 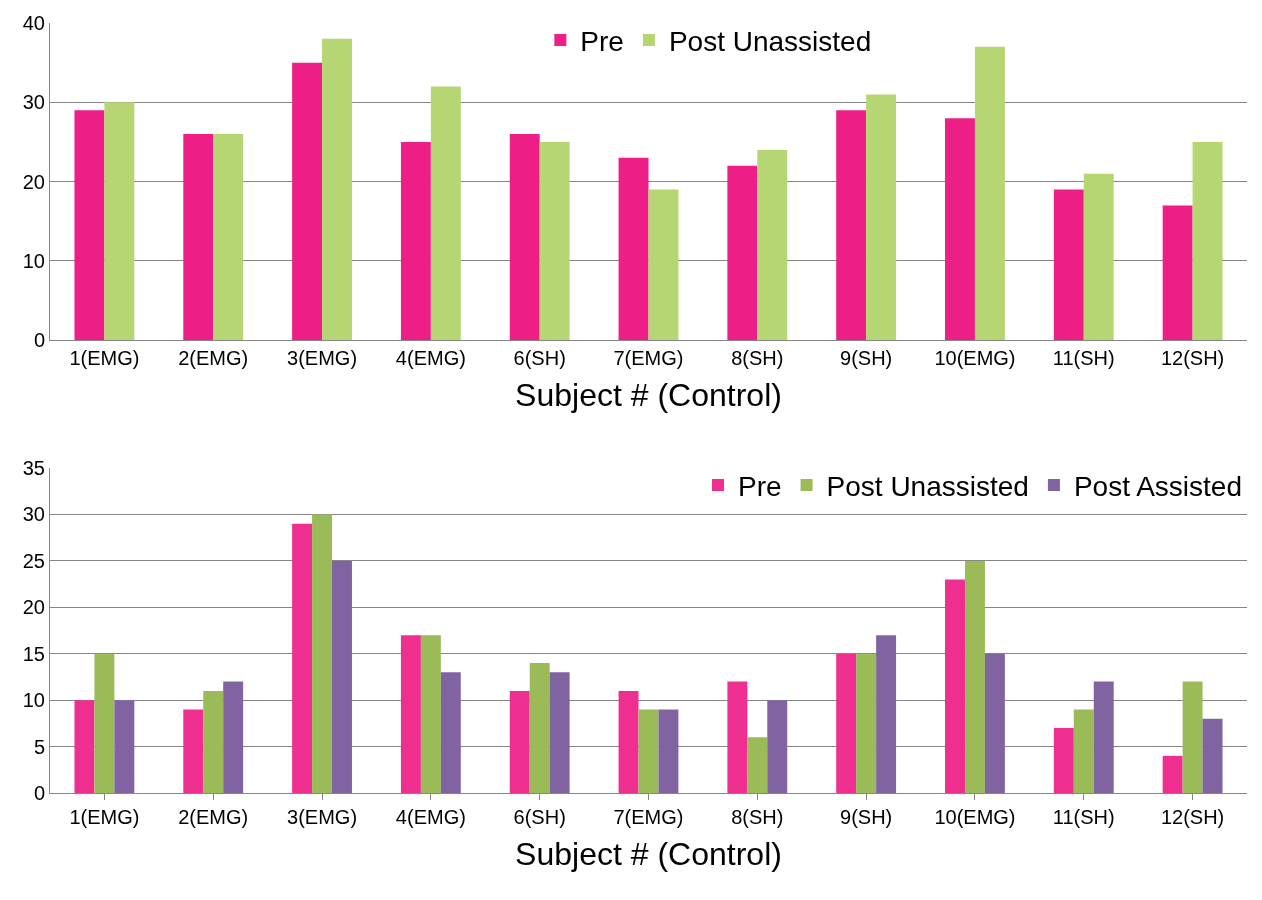 What do you see at coordinates (33, 560) in the screenshot?
I see `y-tick-label: 25` at bounding box center [33, 560].